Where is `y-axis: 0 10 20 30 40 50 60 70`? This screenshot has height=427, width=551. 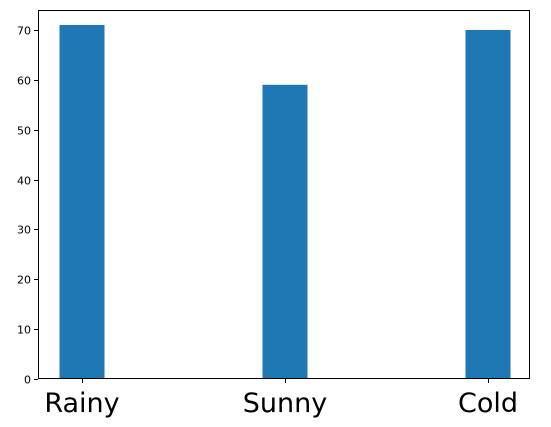
y-axis: 0 10 20 30 40 50 60 70 is located at coordinates (27, 206).